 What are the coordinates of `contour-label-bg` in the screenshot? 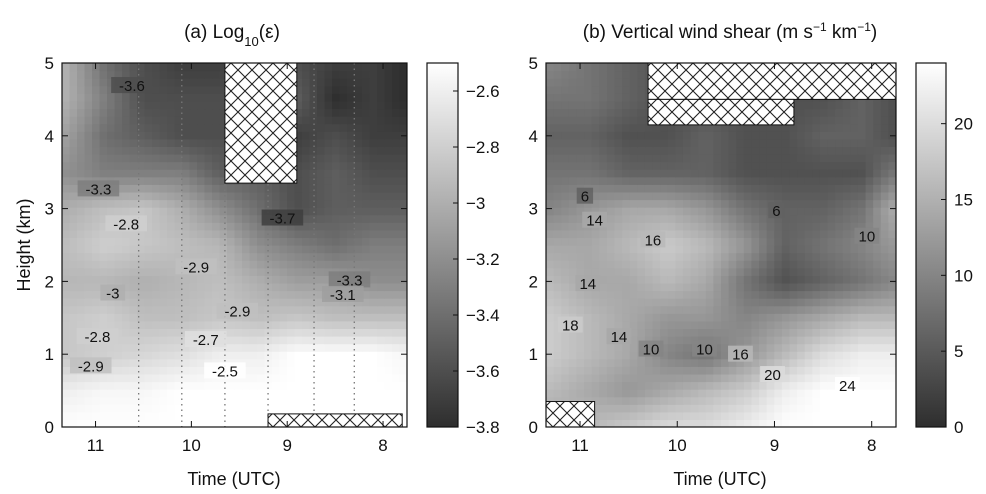 It's located at (342, 293).